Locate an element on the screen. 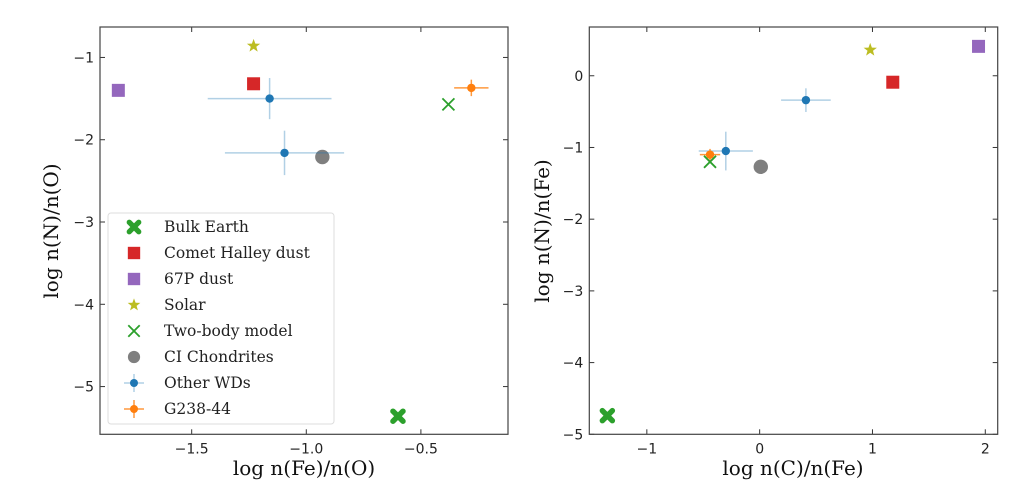  right-series-ci-chondrites is located at coordinates (760, 167).